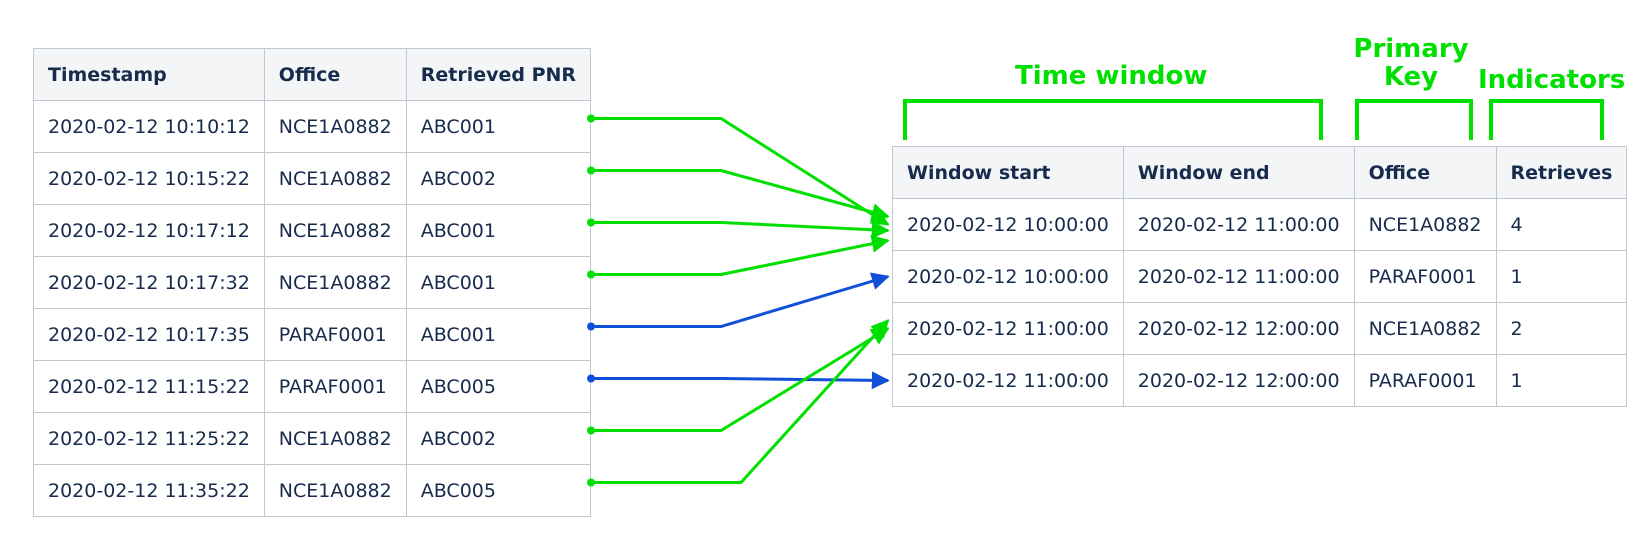  What do you see at coordinates (1561, 328) in the screenshot?
I see `cell-retrieves: 2` at bounding box center [1561, 328].